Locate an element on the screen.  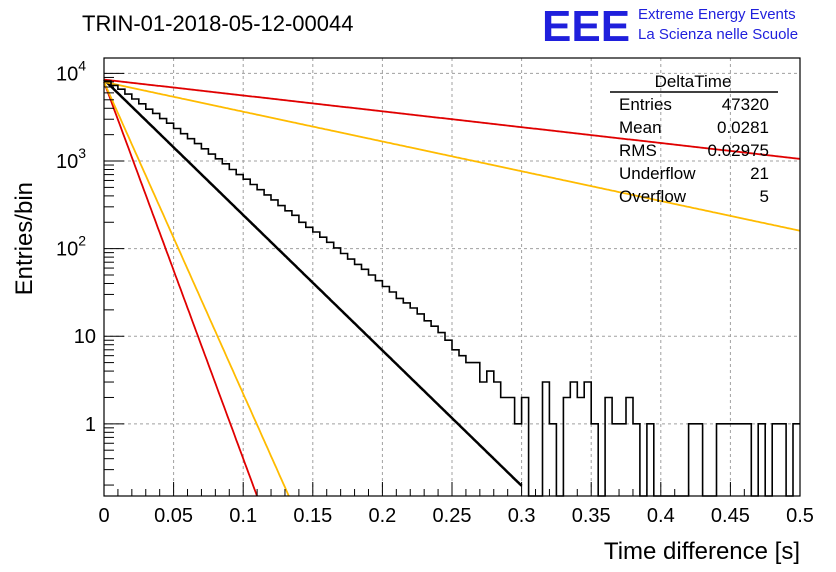
y-tick-label: 10² is located at coordinates (71, 247).